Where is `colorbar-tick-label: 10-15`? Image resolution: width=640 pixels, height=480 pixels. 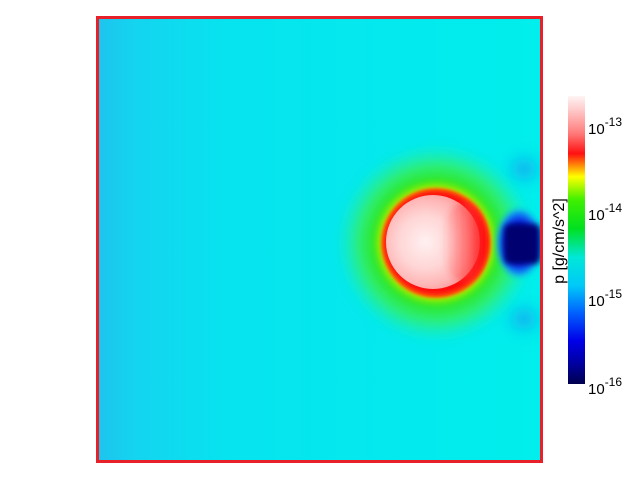 colorbar-tick-label: 10-15 is located at coordinates (605, 298).